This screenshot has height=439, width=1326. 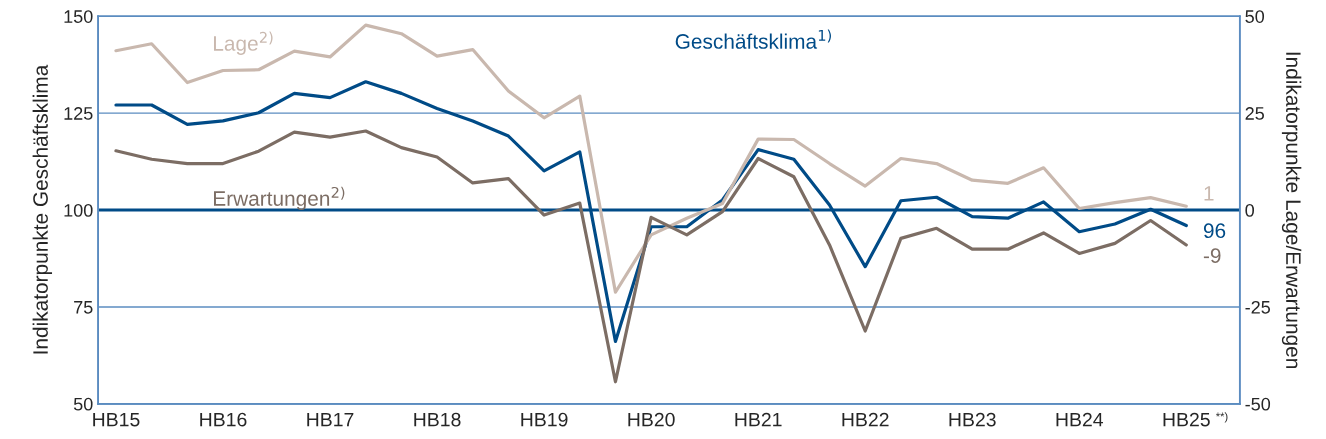 I want to click on x-tick-label: HB15, so click(x=116, y=419).